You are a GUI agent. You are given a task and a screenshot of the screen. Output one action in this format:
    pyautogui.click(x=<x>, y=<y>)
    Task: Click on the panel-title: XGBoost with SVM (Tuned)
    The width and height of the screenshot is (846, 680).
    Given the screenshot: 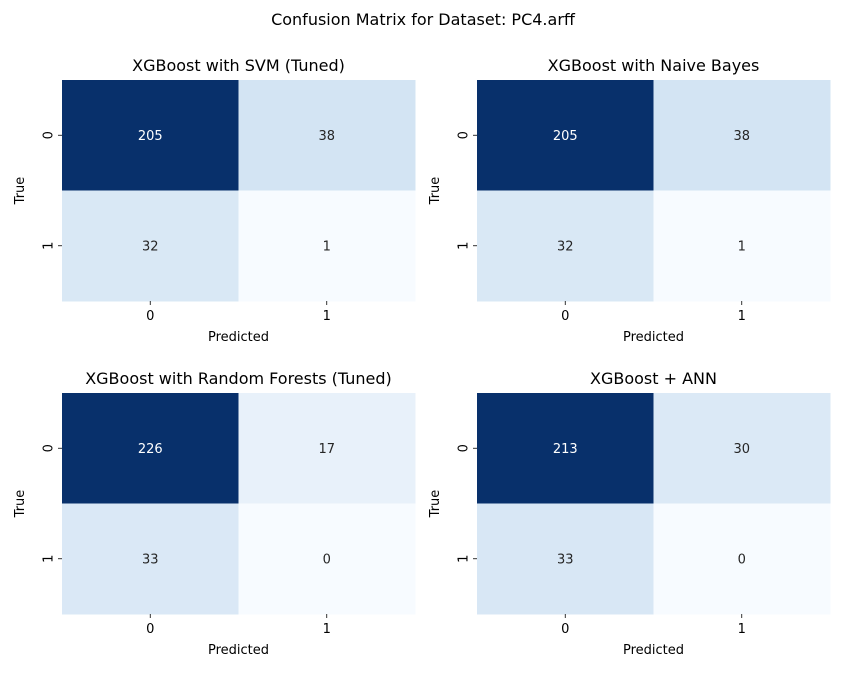 What is the action you would take?
    pyautogui.click(x=238, y=65)
    